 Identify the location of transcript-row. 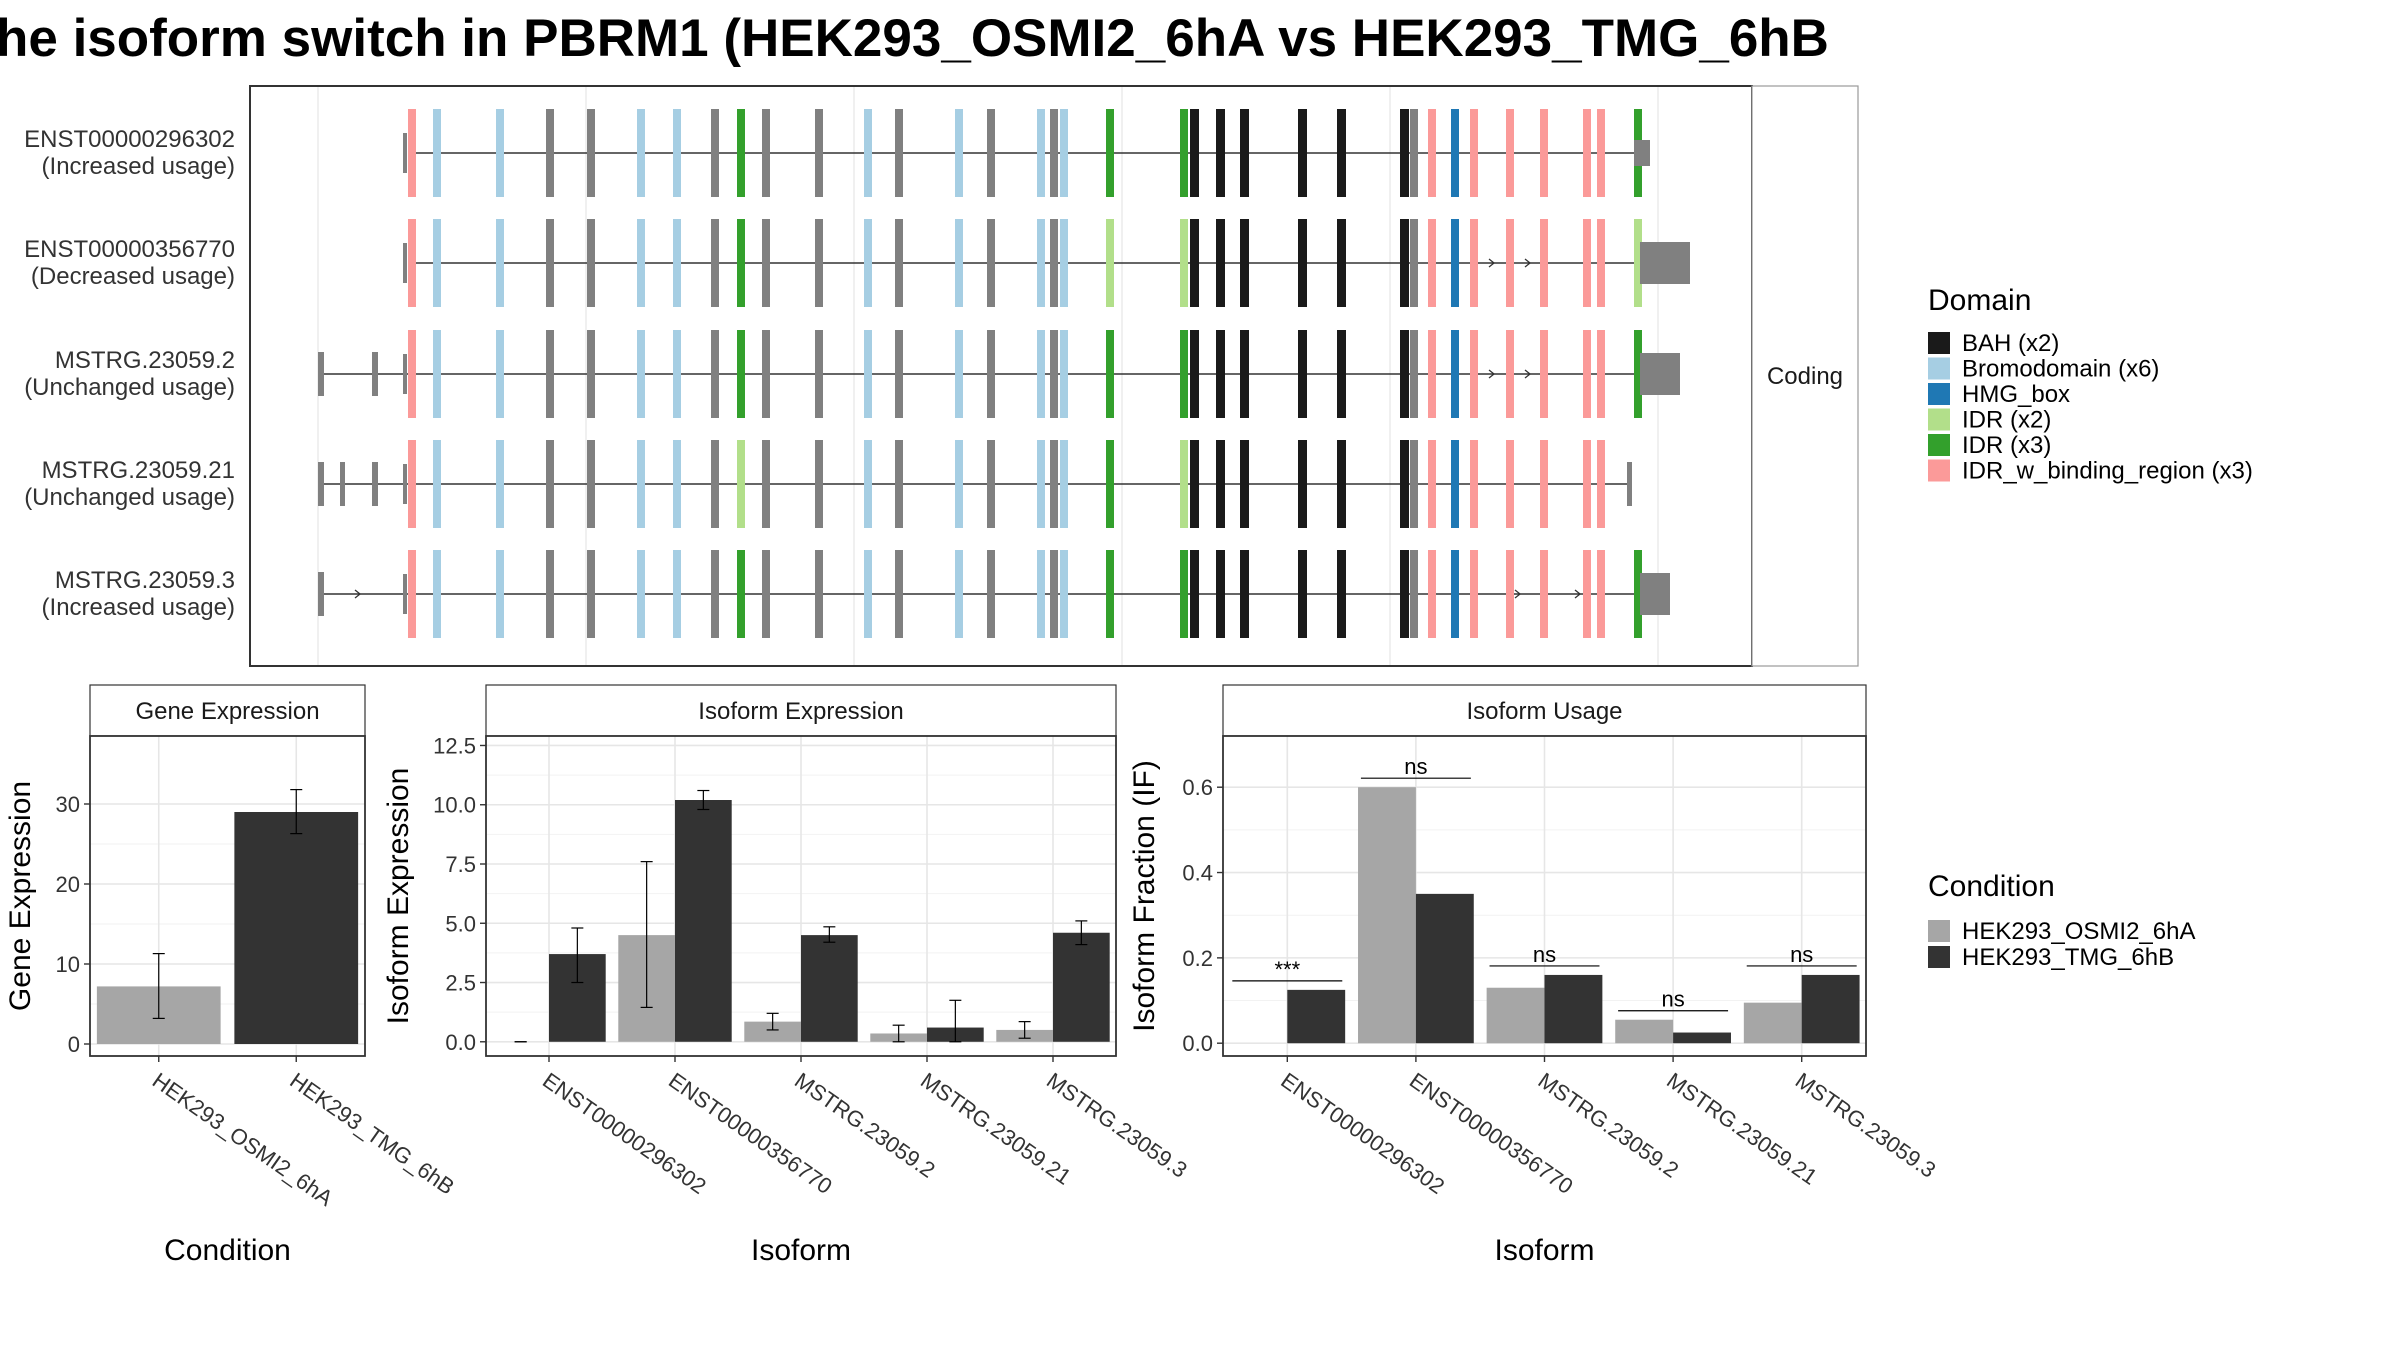
(994, 594).